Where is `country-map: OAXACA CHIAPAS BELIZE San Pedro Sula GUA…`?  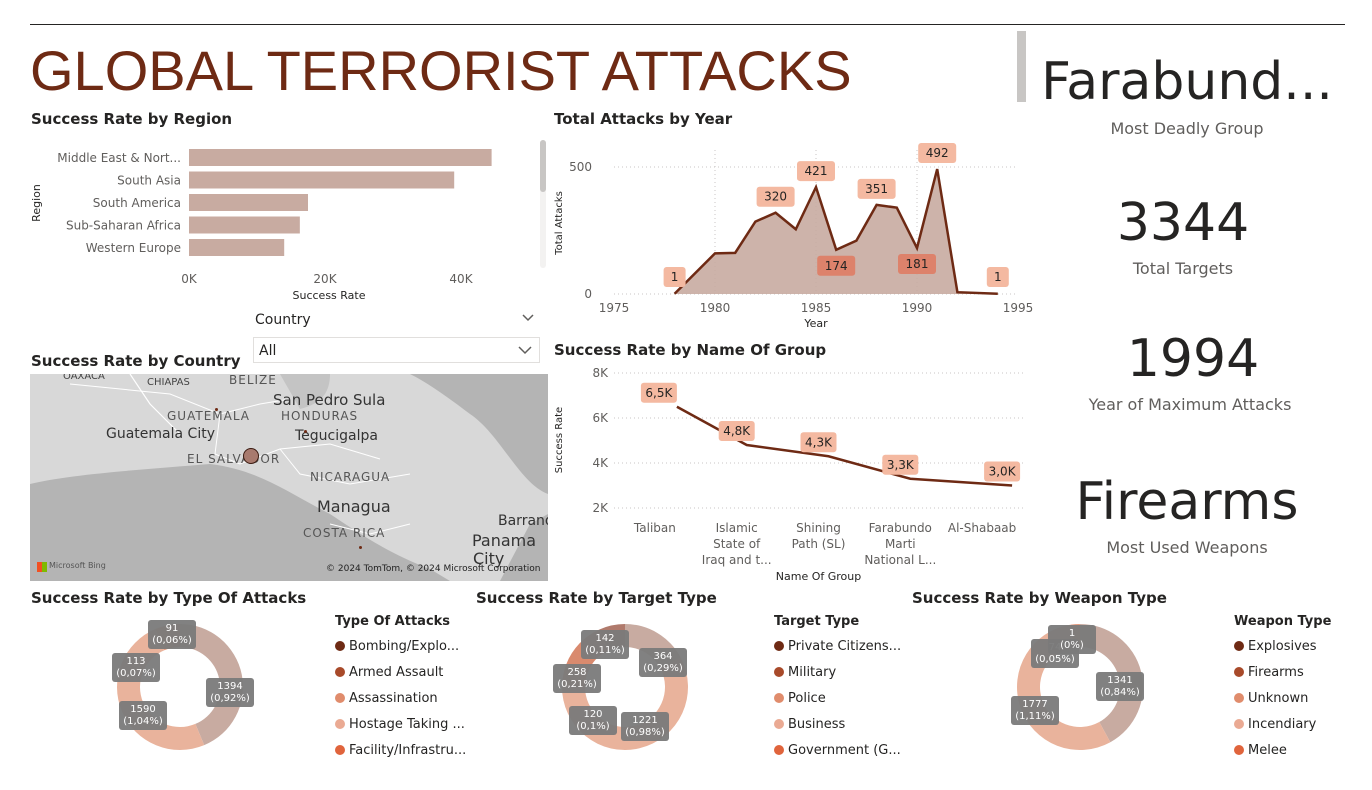
country-map: OAXACA CHIAPAS BELIZE San Pedro Sula GUA… is located at coordinates (289, 477).